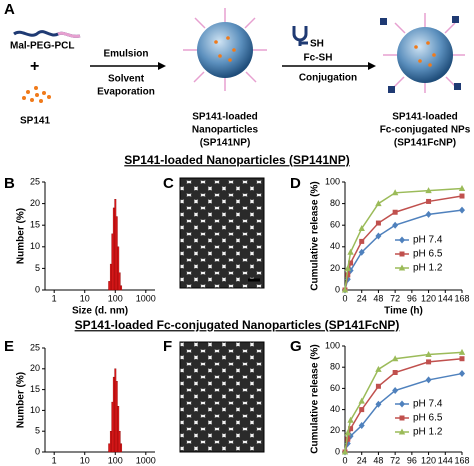 The width and height of the screenshot is (474, 466). What do you see at coordinates (428, 432) in the screenshot?
I see `legend-label: pH 1.2` at bounding box center [428, 432].